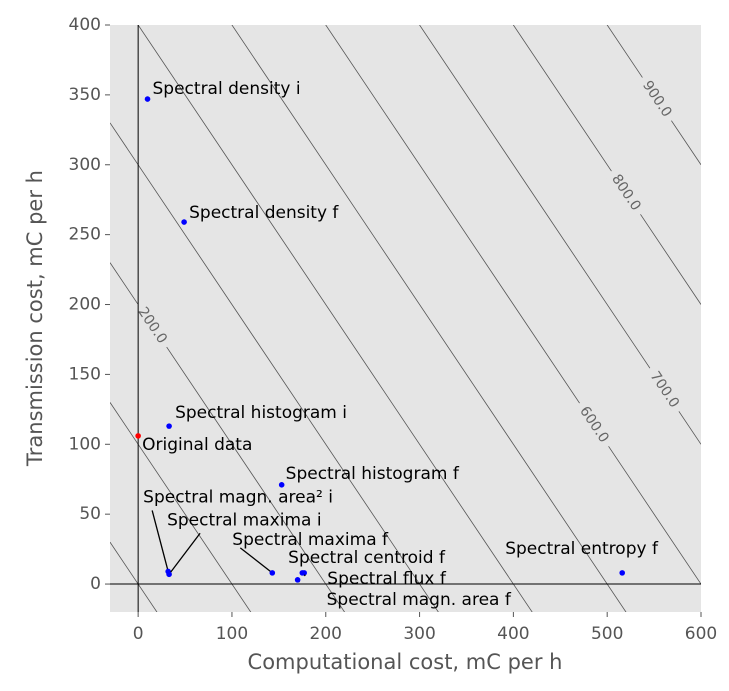  I want to click on x-tick-label: 300, so click(419, 634).